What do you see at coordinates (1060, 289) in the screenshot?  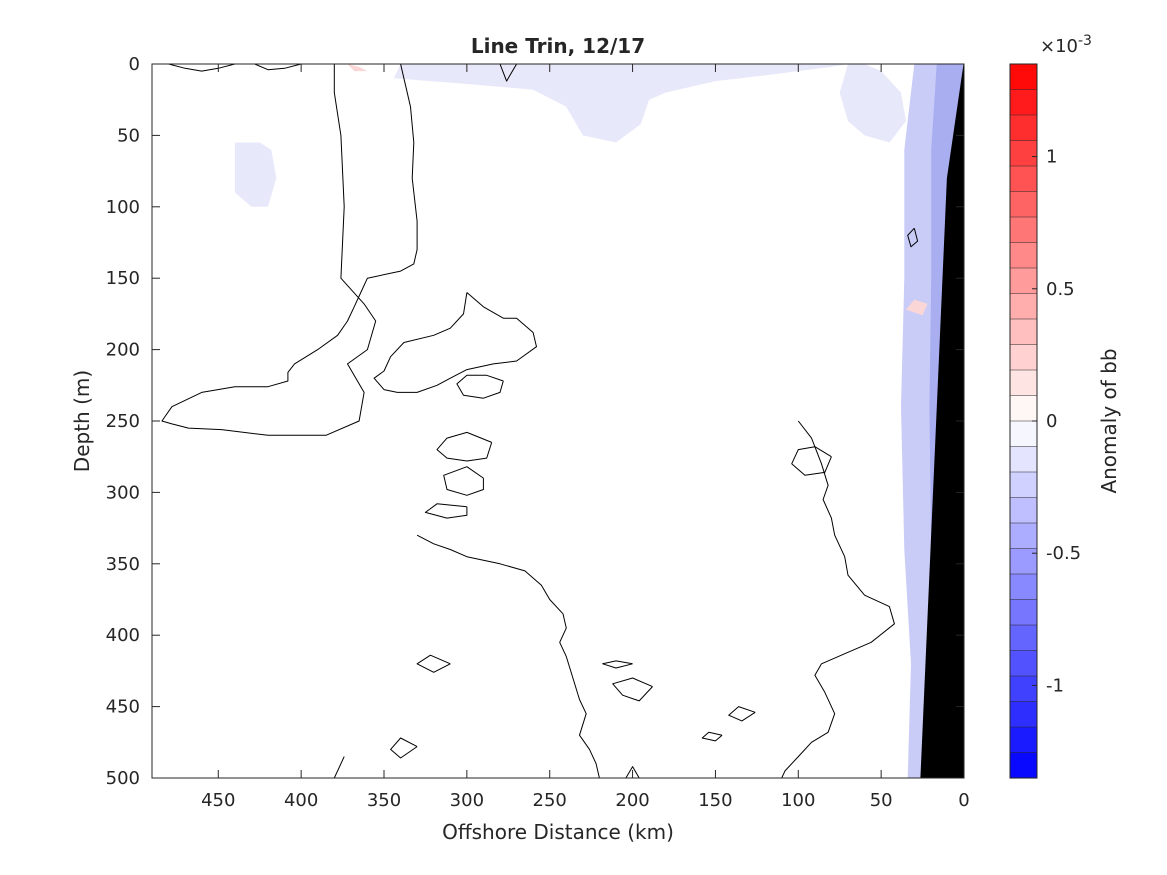 I see `colorbar-tick-label: 0.5` at bounding box center [1060, 289].